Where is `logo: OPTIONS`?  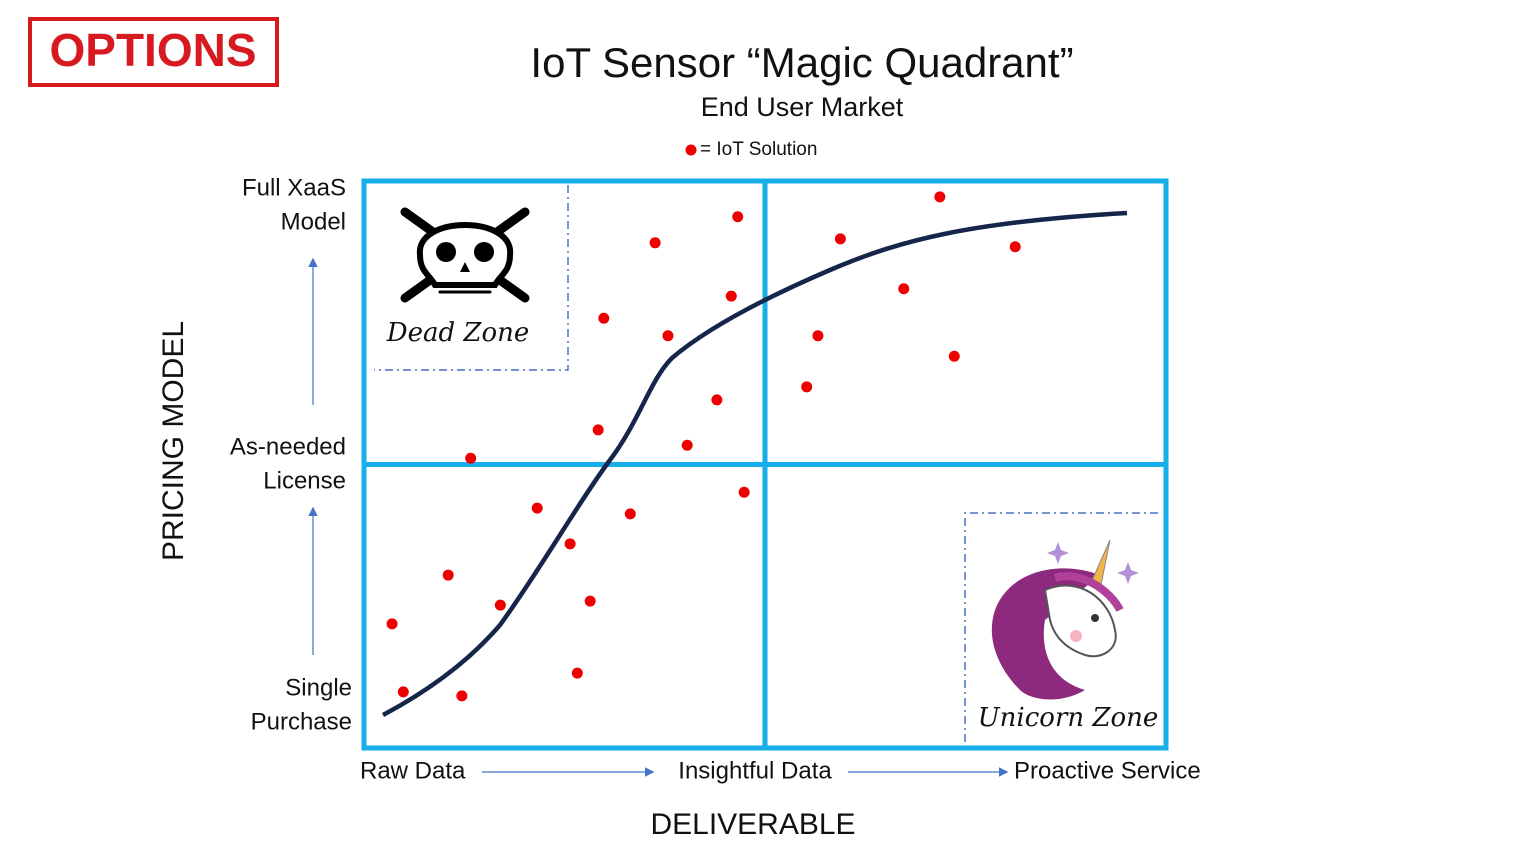
logo: OPTIONS is located at coordinates (152, 50).